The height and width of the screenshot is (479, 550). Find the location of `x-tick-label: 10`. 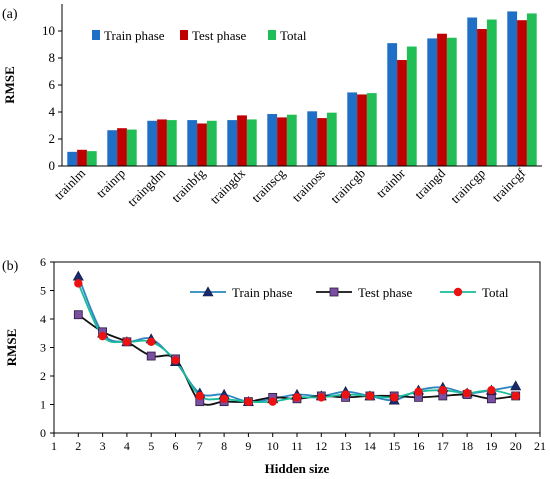

x-tick-label: 10 is located at coordinates (273, 446).